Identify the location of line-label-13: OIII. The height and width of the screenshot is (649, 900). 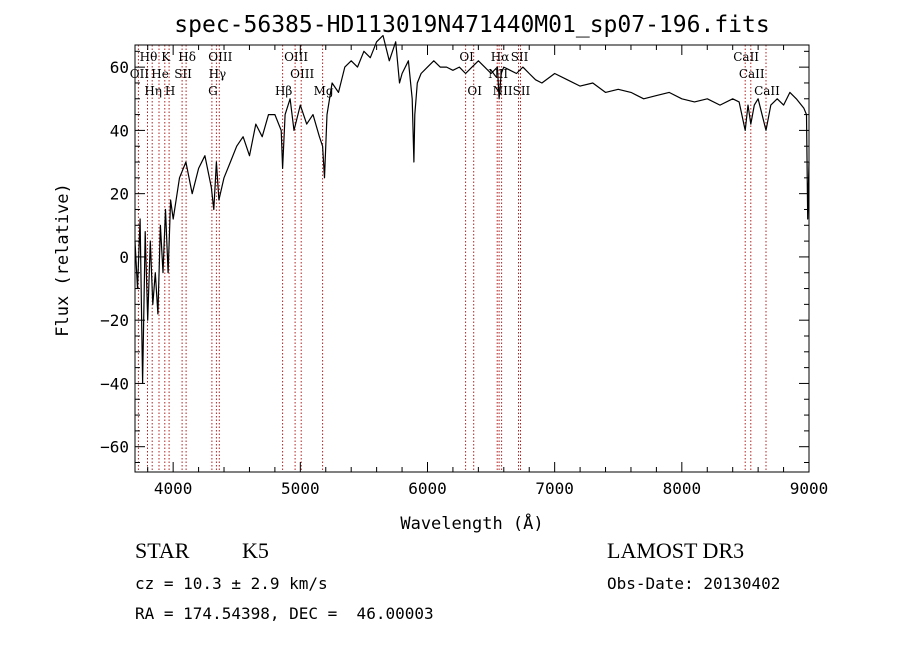
(302, 74).